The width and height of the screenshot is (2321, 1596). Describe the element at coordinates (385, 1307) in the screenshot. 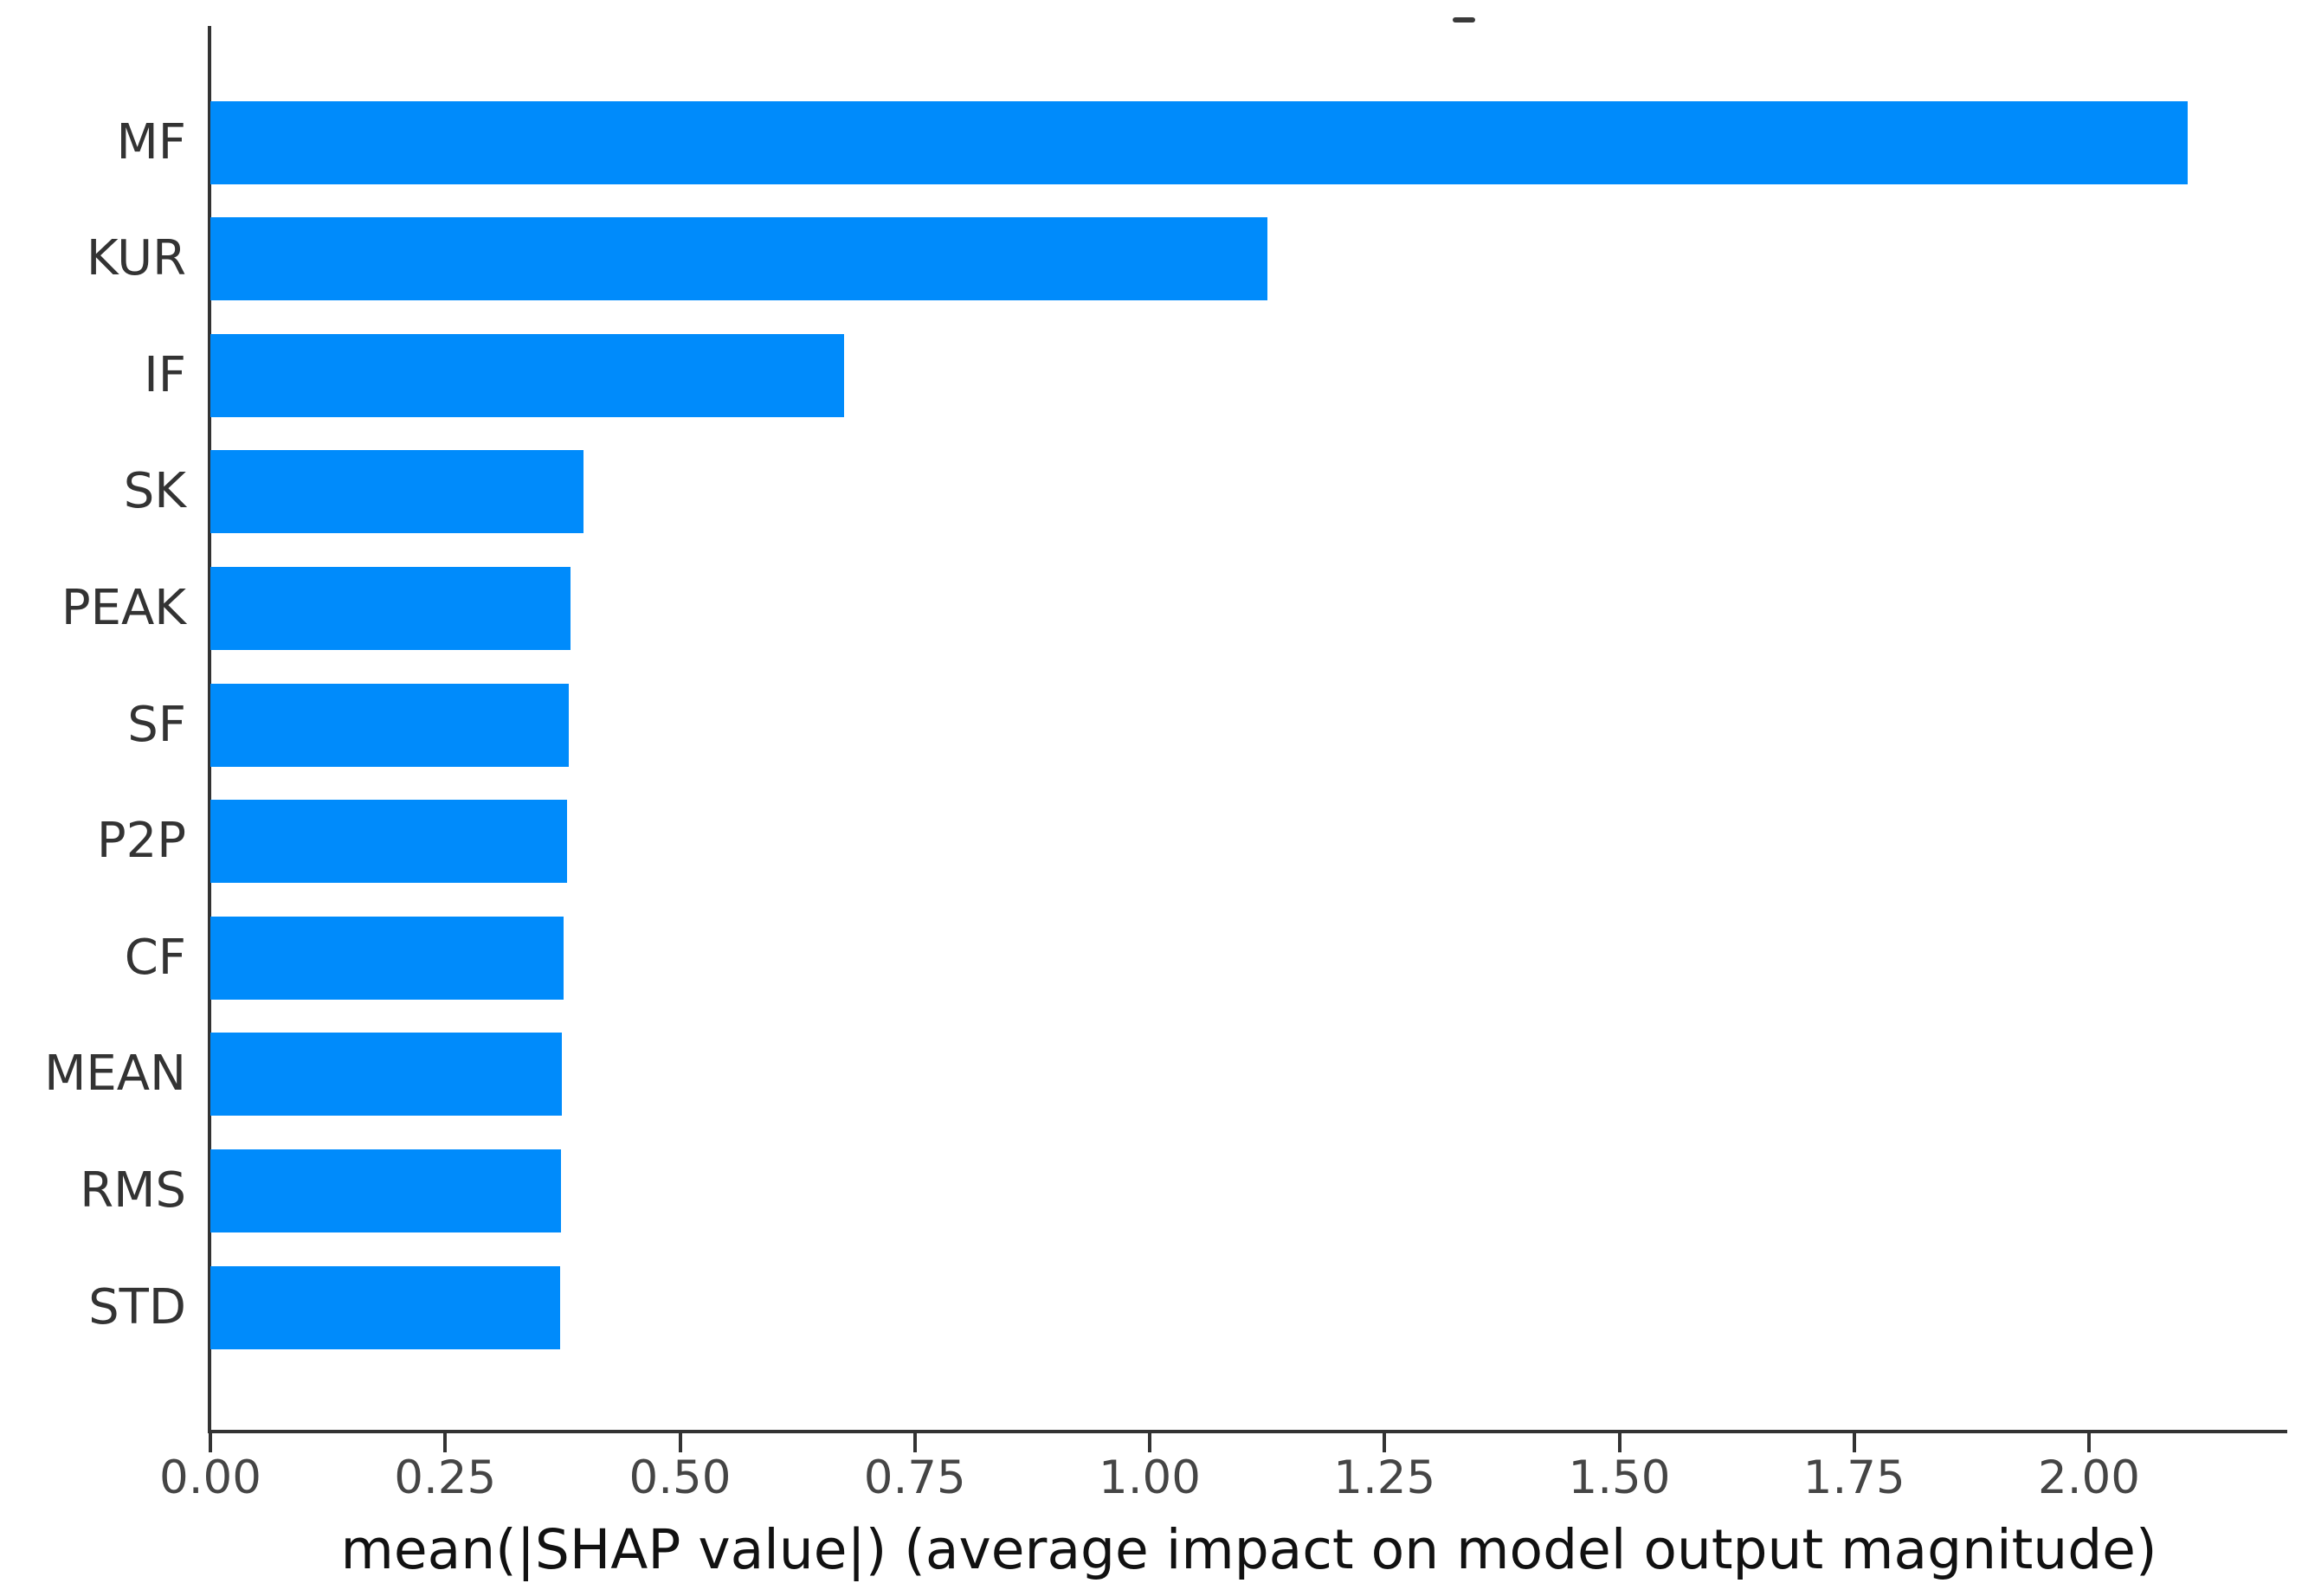

I see `bar-std` at that location.